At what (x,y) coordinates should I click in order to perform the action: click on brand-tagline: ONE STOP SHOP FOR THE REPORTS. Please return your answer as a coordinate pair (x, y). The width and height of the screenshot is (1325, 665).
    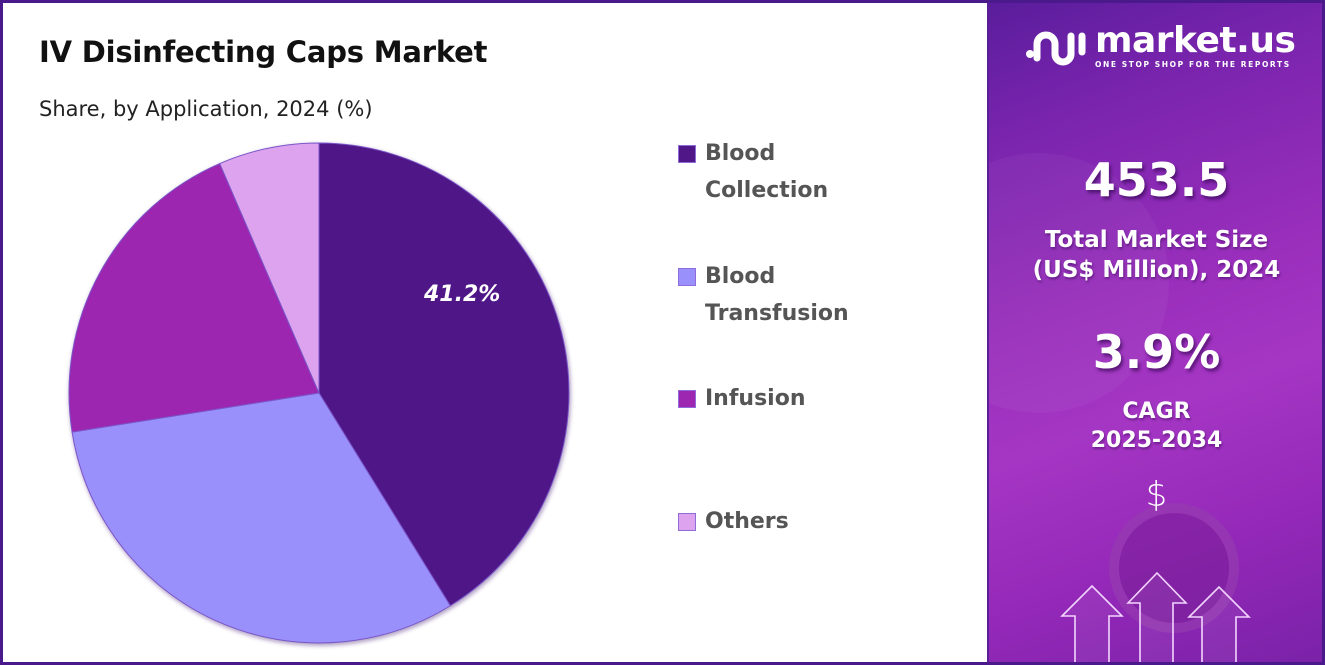
    Looking at the image, I should click on (1193, 64).